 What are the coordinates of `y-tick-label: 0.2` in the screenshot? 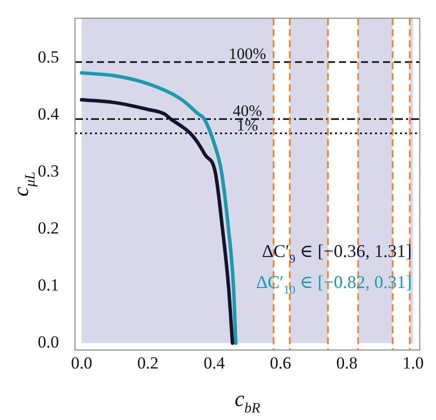 It's located at (48, 228).